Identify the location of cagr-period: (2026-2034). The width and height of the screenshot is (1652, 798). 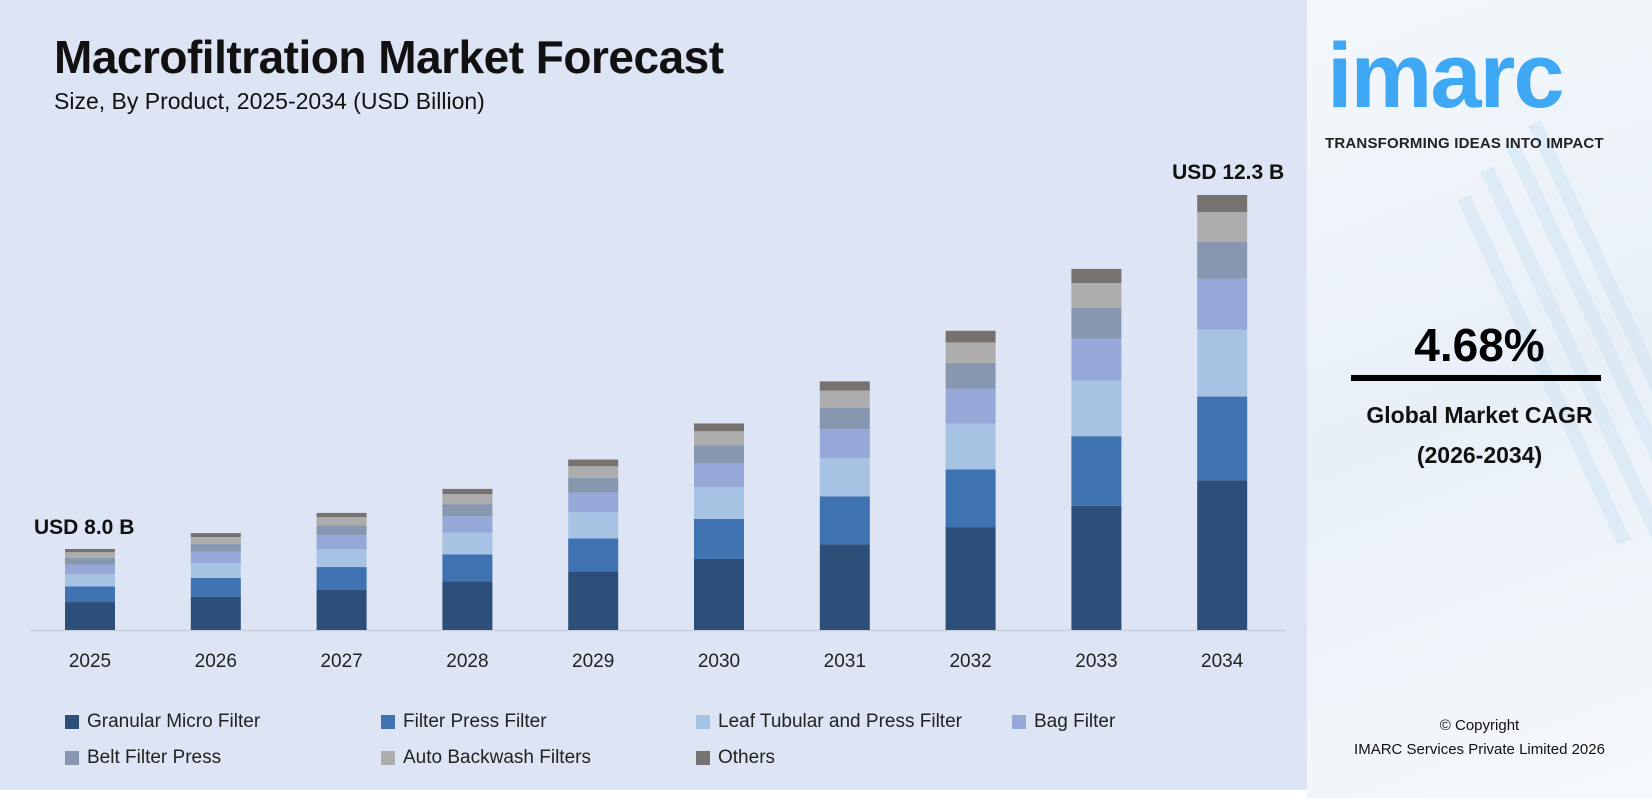
(1479, 455).